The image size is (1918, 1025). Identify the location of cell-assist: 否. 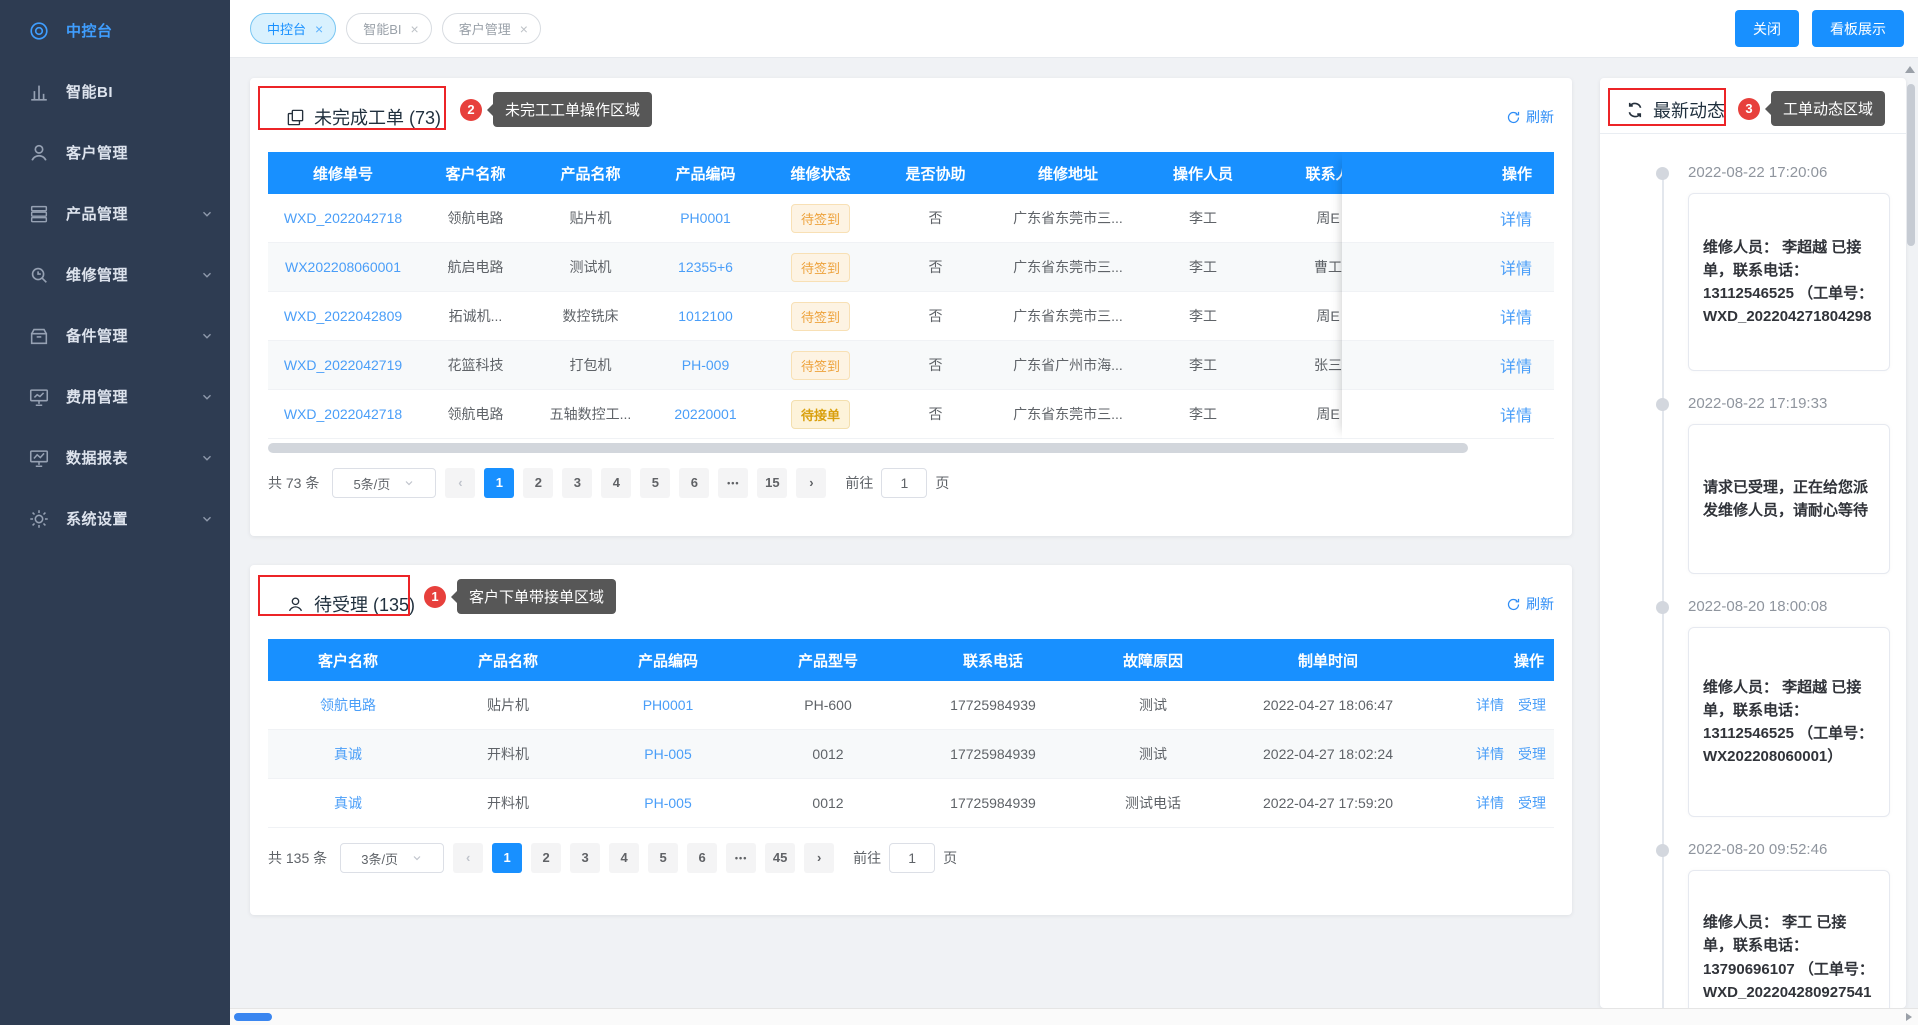
(935, 316).